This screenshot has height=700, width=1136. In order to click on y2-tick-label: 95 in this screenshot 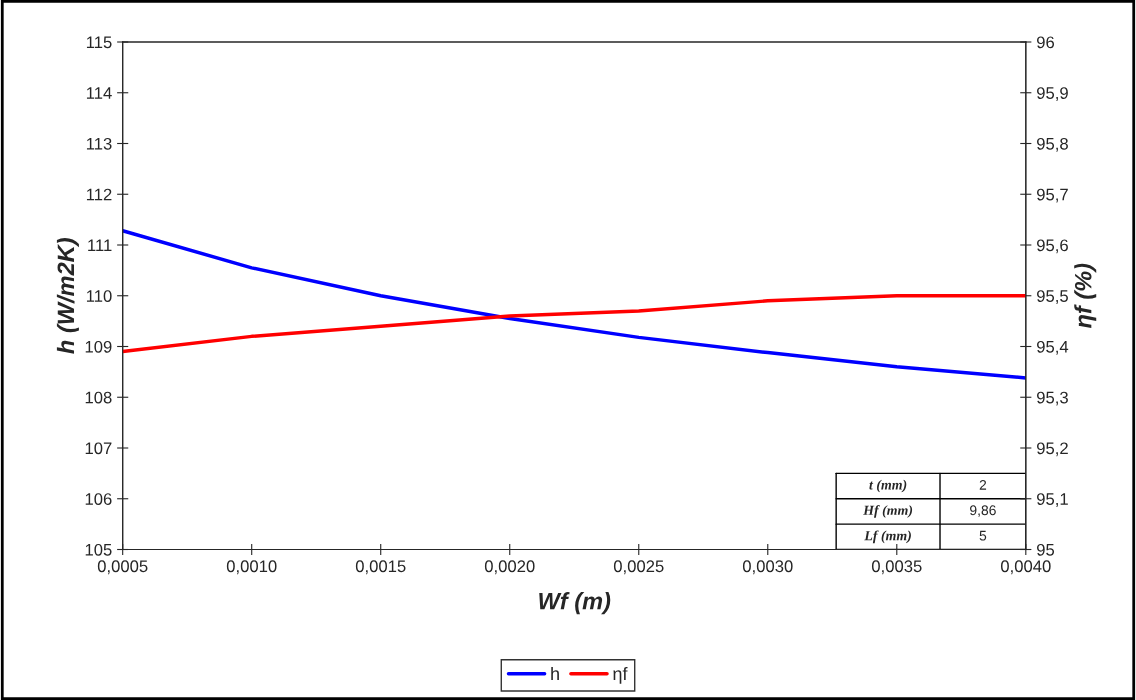, I will do `click(1046, 549)`.